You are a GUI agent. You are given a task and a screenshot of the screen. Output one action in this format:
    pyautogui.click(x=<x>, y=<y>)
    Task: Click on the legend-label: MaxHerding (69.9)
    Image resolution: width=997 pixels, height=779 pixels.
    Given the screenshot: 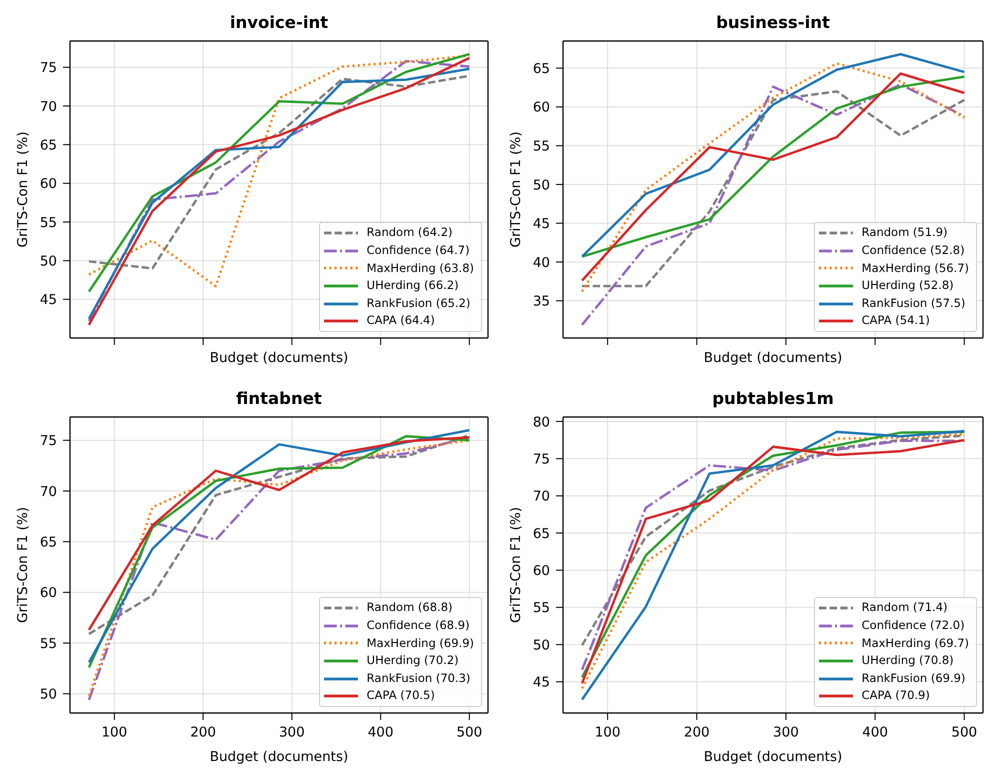 What is the action you would take?
    pyautogui.click(x=420, y=643)
    